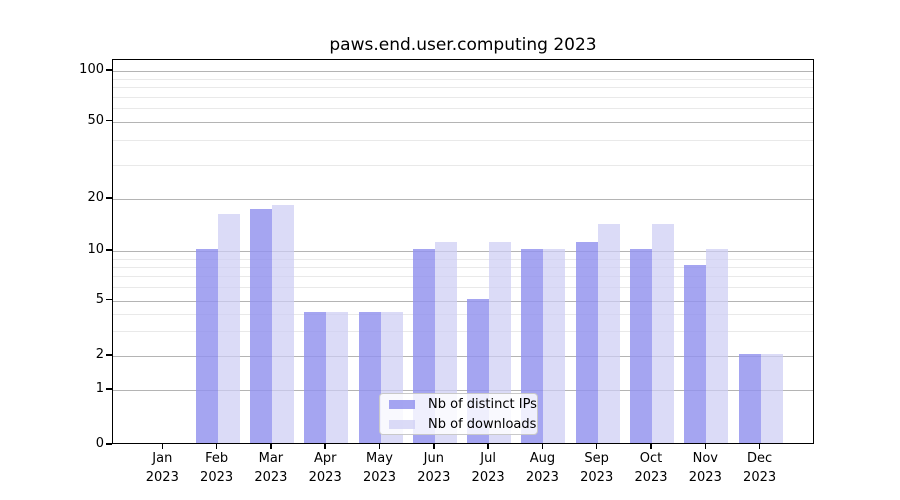 This screenshot has width=900, height=500. What do you see at coordinates (217, 468) in the screenshot?
I see `x-tick-label-feb: Feb 2023` at bounding box center [217, 468].